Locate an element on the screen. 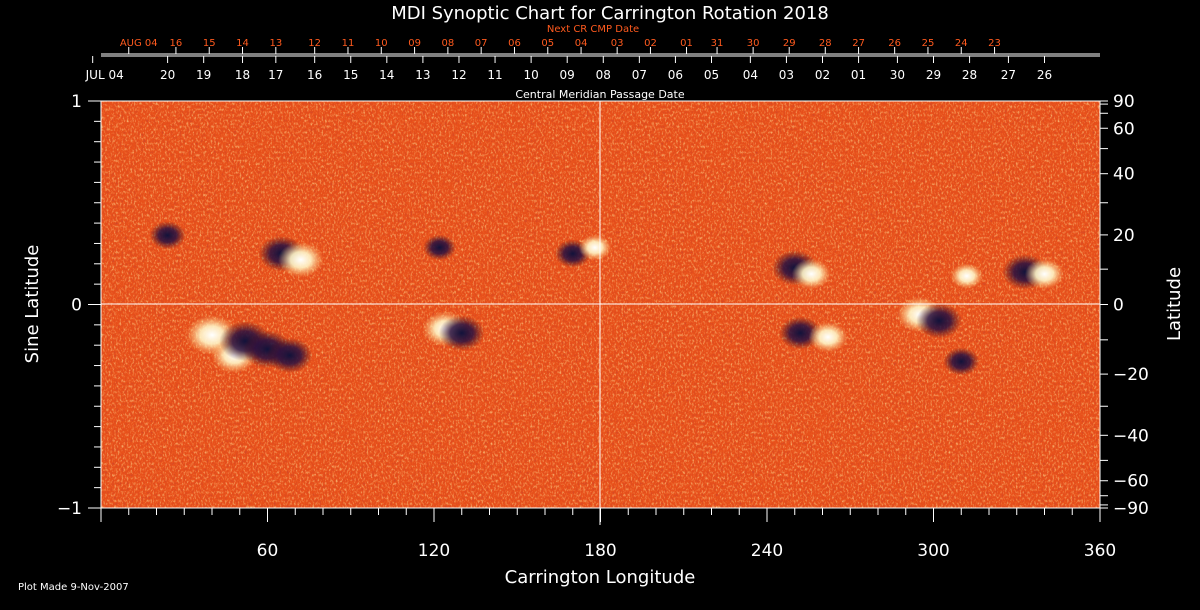  lower-date-label: 01 is located at coordinates (858, 75).